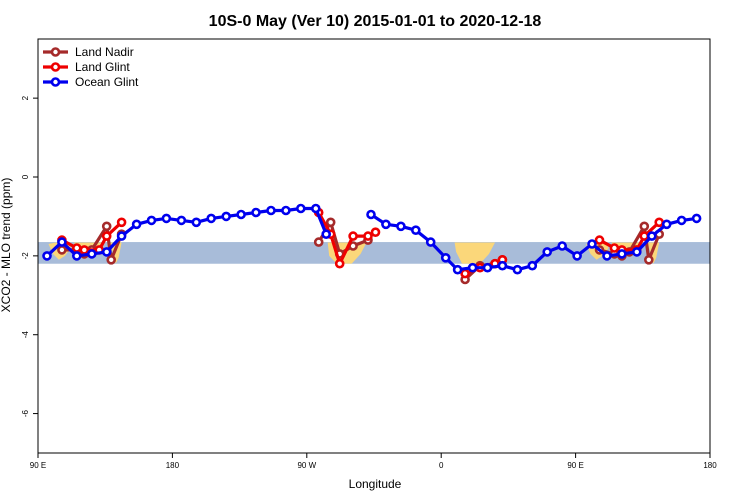 The image size is (750, 500). What do you see at coordinates (55, 52) in the screenshot?
I see `legend-marker-land-nadir` at bounding box center [55, 52].